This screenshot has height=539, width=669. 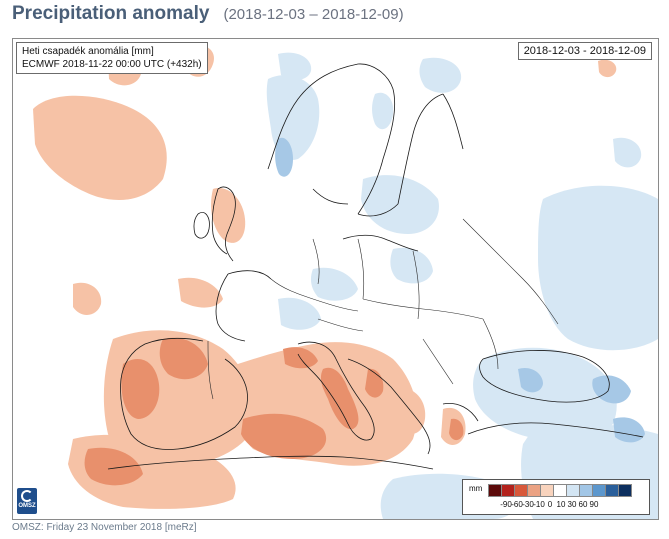 I want to click on baltic-wet-area, so click(x=400, y=204).